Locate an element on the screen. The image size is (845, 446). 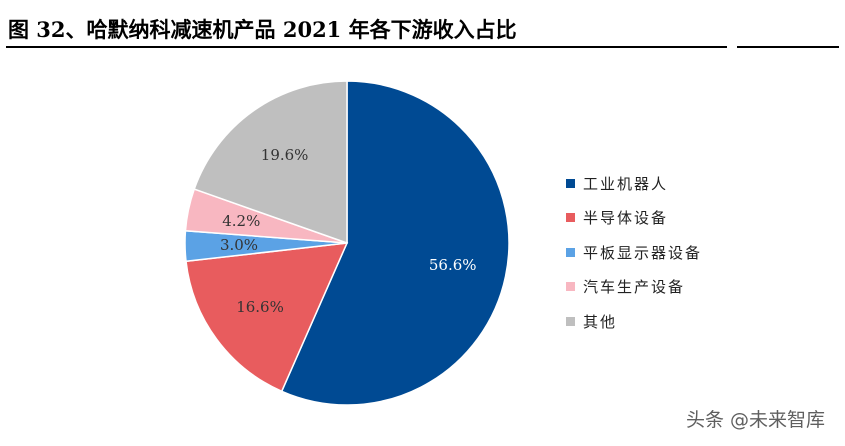
legend-item: 其他 is located at coordinates (634, 321).